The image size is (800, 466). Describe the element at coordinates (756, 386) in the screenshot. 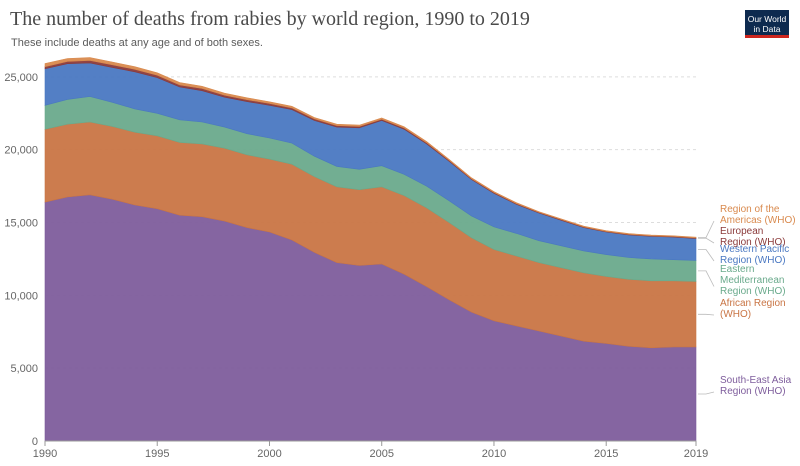

I see `series-label-south_east_asia: South-East Asia Region (WHO)` at that location.